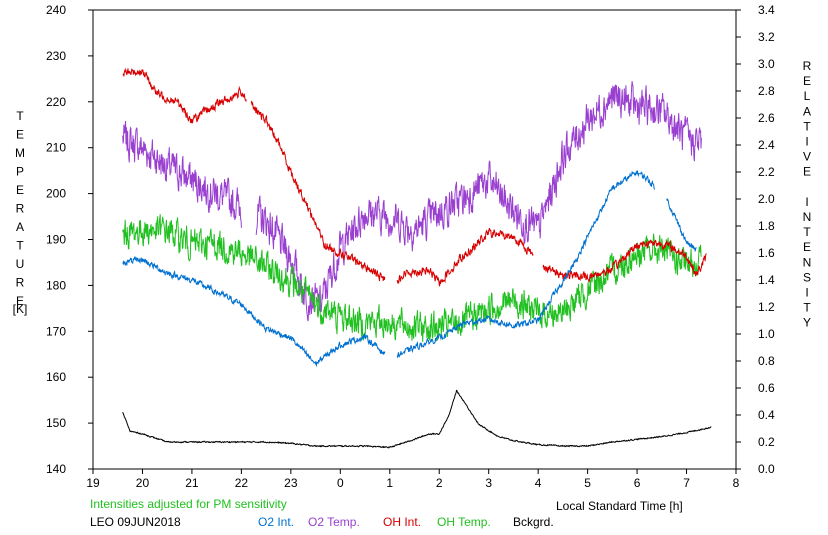  I want to click on legend-entry: OH Int., so click(402, 522).